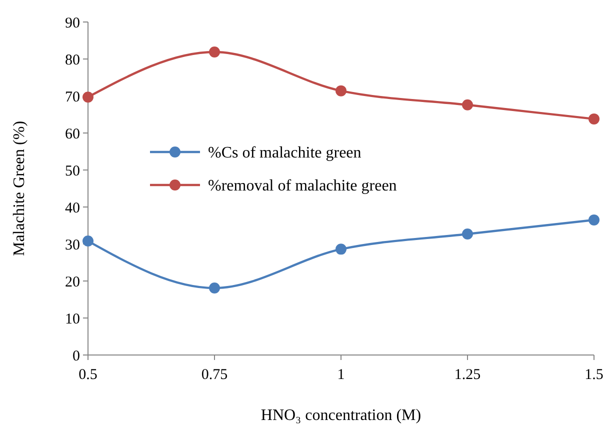  Describe the element at coordinates (214, 375) in the screenshot. I see `x-tick-label: 0.75` at that location.